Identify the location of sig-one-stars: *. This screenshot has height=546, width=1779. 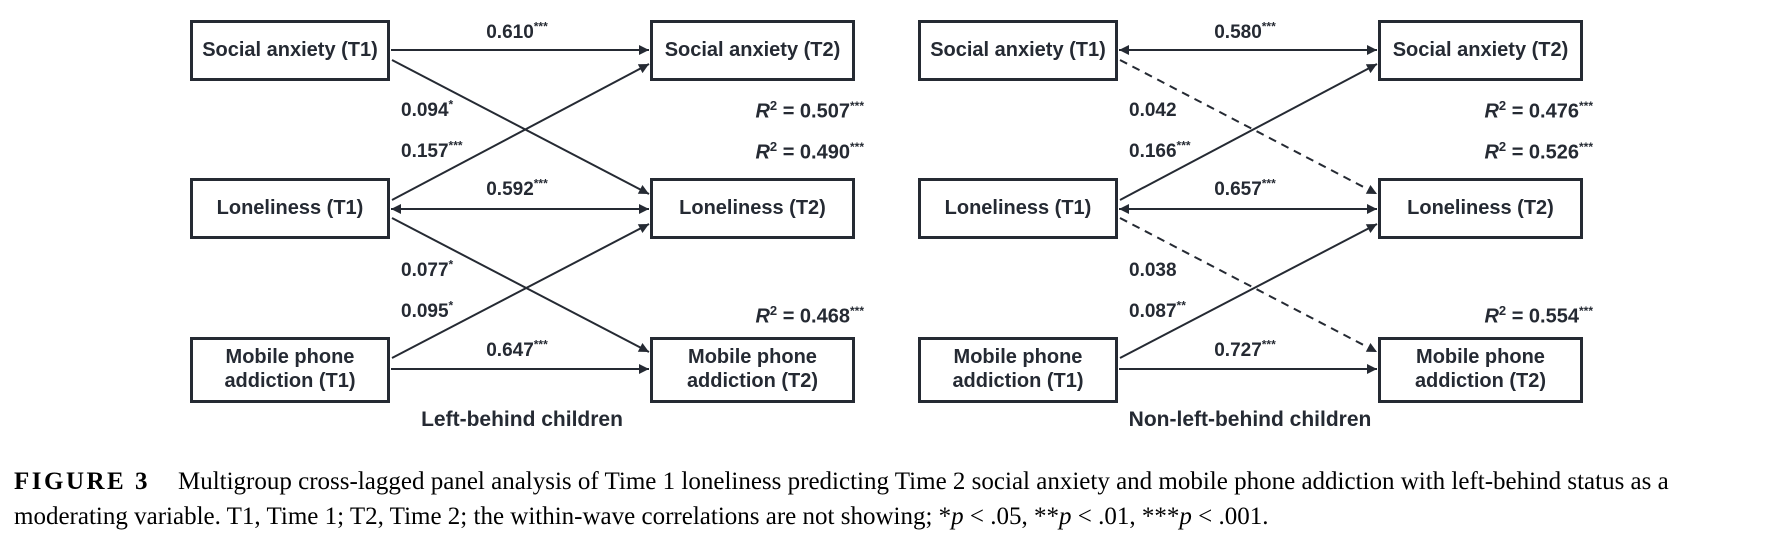
(945, 516).